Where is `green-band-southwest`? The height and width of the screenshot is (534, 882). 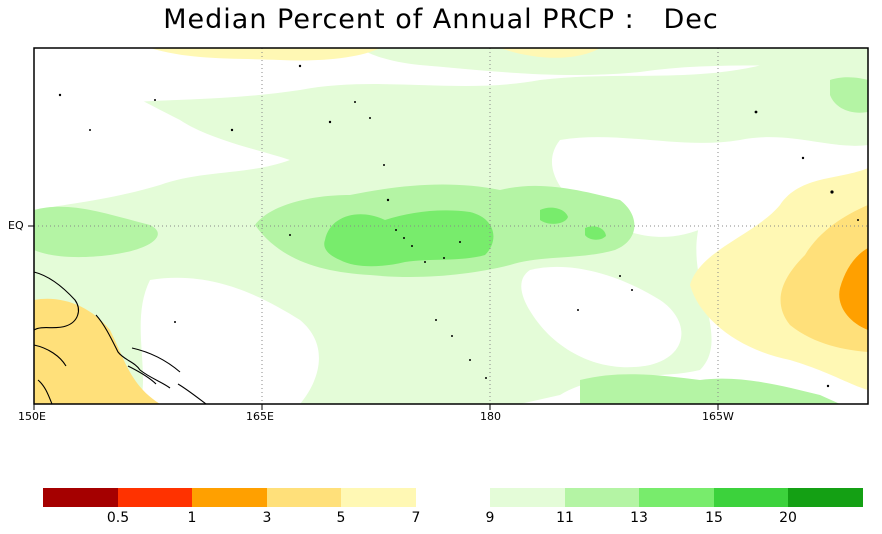
green-band-southwest is located at coordinates (96, 232).